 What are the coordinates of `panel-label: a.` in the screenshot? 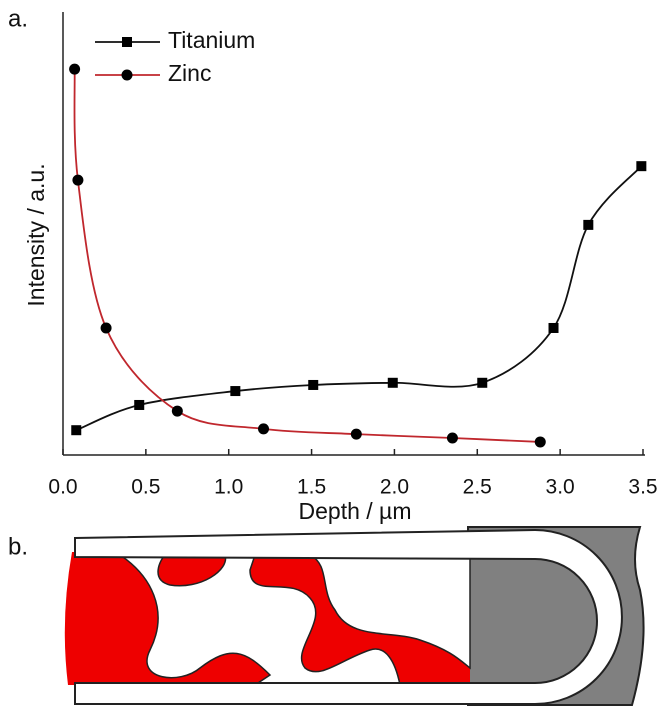 It's located at (18, 18).